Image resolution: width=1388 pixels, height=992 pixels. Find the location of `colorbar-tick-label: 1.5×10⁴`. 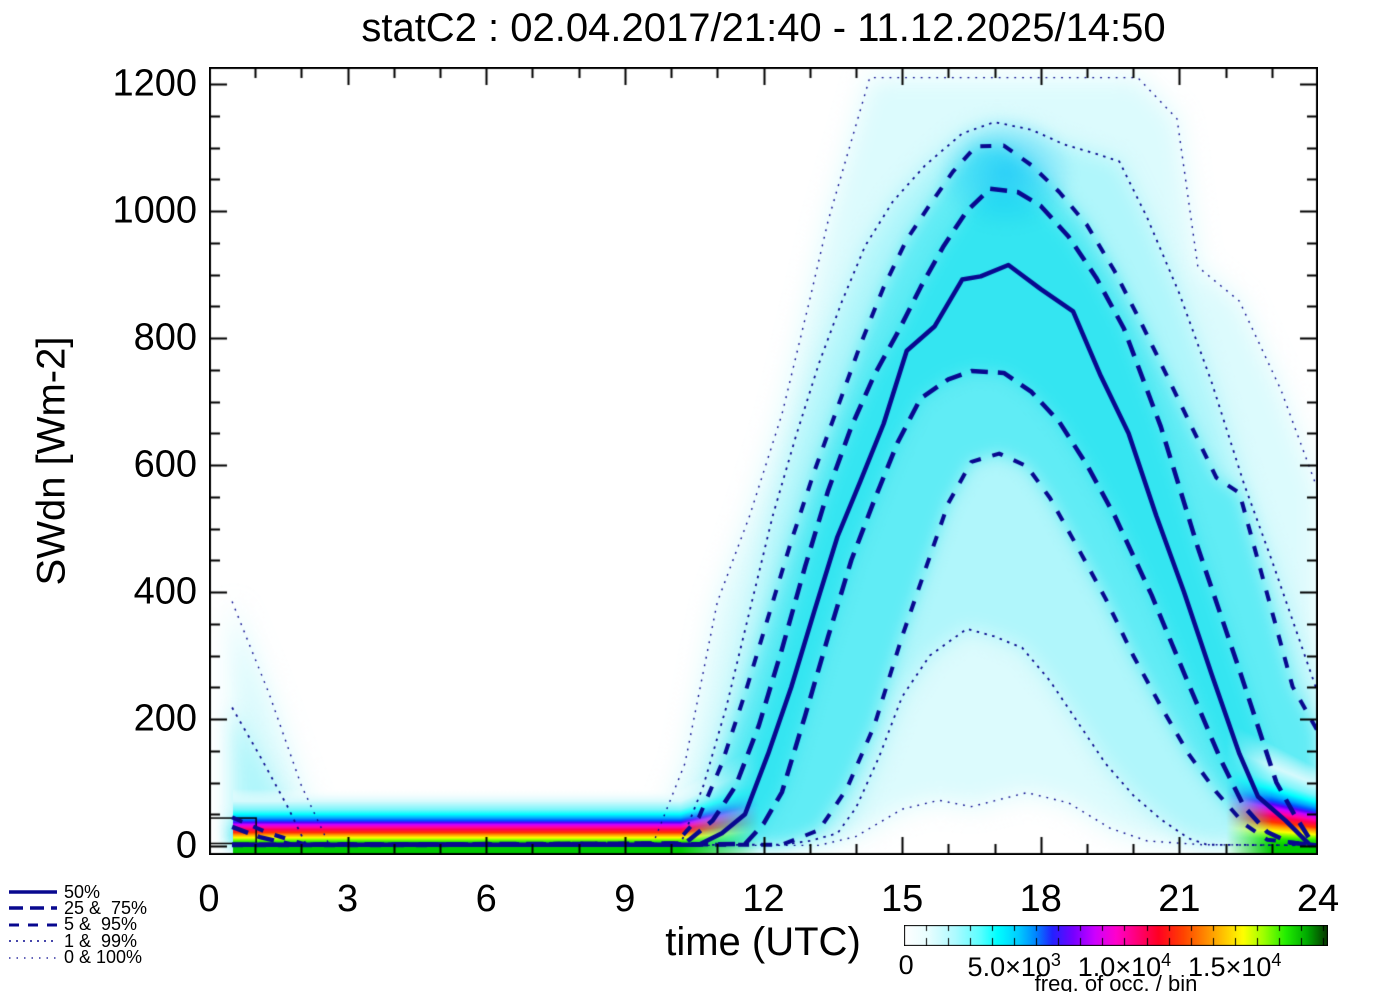

colorbar-tick-label: 1.5×10⁴ is located at coordinates (1235, 966).